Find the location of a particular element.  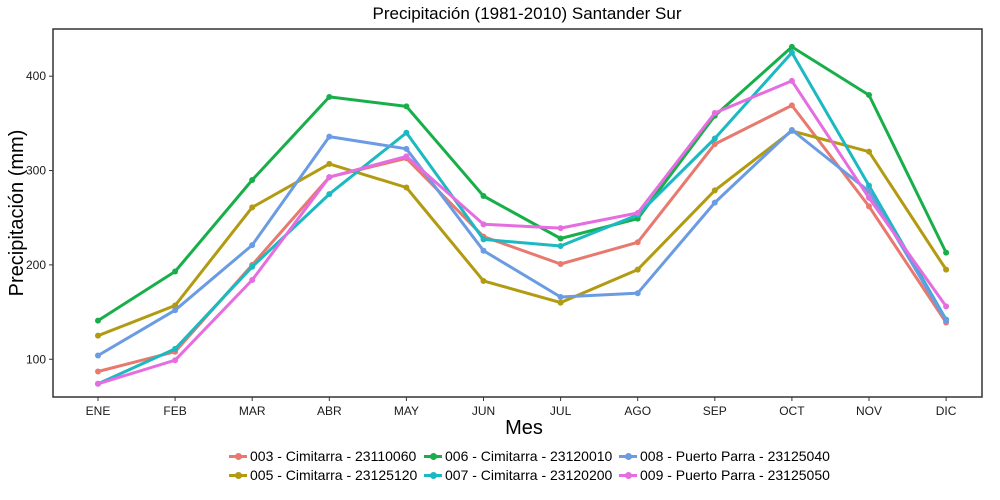

legend-item-006: 006 - Cimitarra - 23120010 is located at coordinates (520, 456).